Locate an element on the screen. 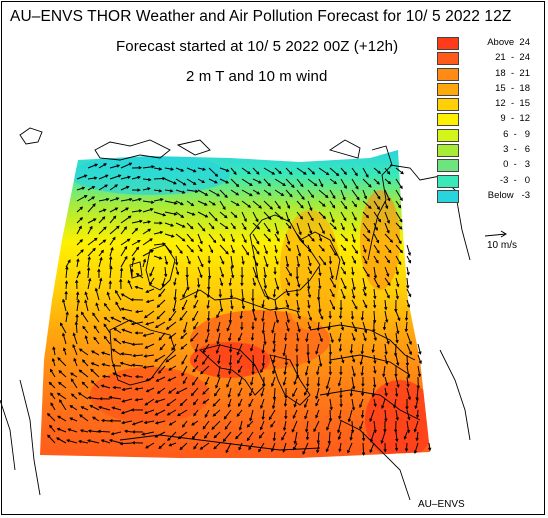  legend-swatch is located at coordinates (448, 105).